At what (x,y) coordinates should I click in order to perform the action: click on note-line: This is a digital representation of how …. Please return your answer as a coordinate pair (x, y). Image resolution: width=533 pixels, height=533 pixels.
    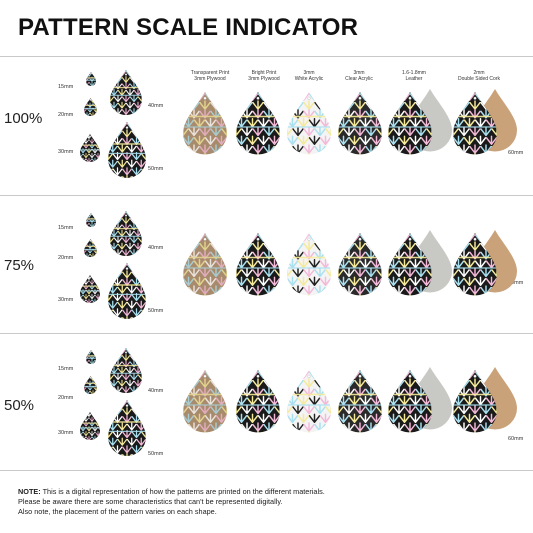
    Looking at the image, I should click on (182, 491).